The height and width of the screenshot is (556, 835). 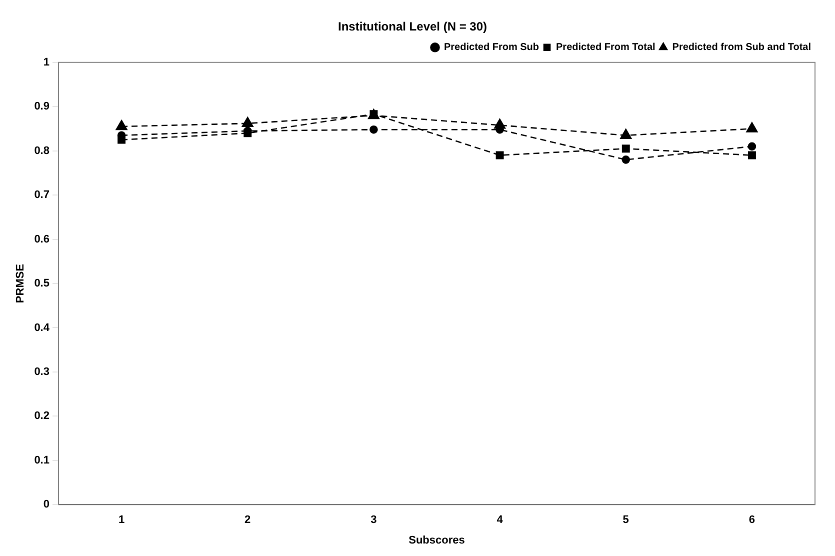 I want to click on y-tick-label: 0.8, so click(x=42, y=150).